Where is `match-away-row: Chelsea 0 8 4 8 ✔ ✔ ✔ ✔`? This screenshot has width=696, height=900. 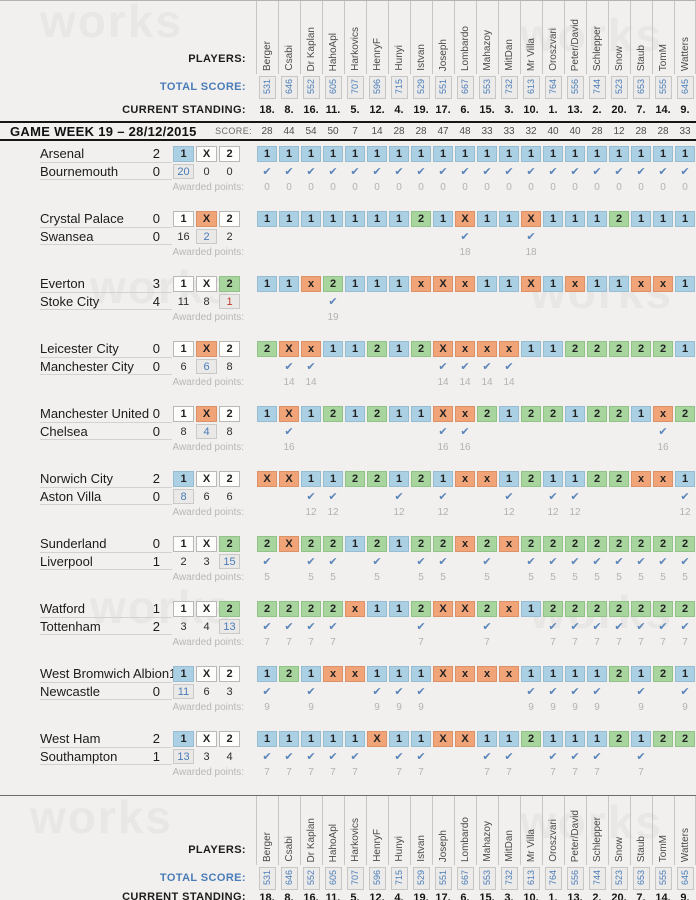
match-away-row: Chelsea 0 8 4 8 ✔ ✔ ✔ ✔ is located at coordinates (348, 431).